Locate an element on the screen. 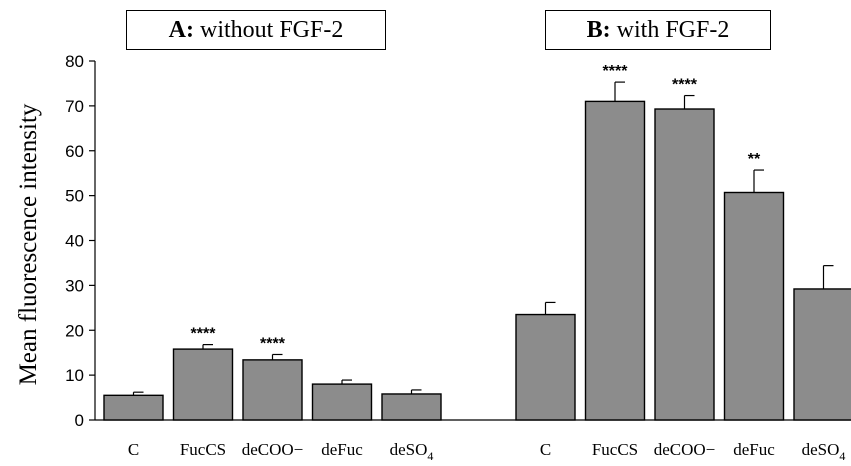 The width and height of the screenshot is (851, 466). panel-a-label: without FGF-2 is located at coordinates (271, 29).